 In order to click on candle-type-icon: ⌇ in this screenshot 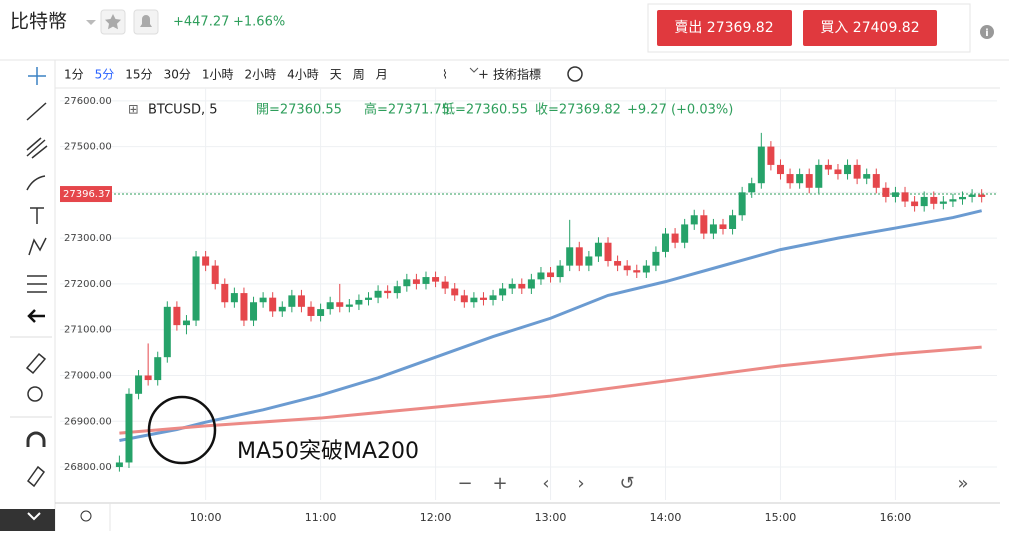, I will do `click(445, 75)`.